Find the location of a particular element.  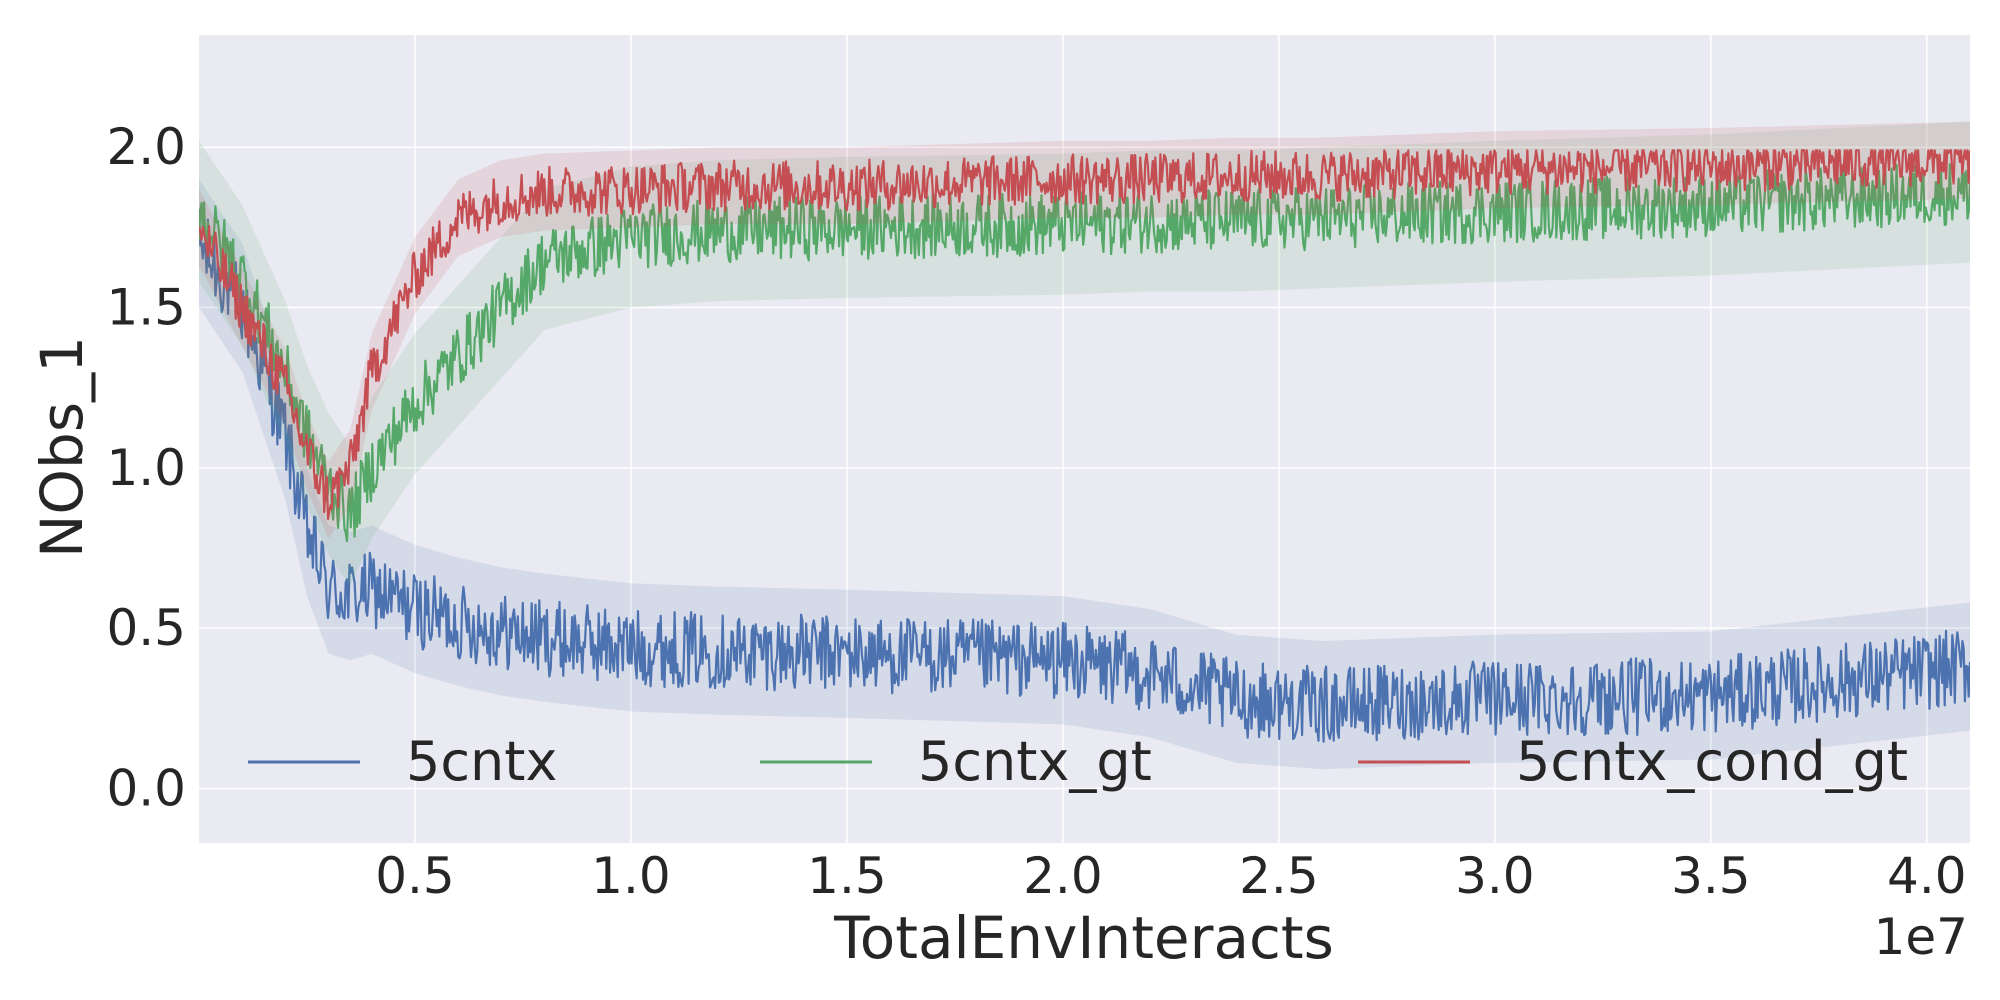

x-tick-label: 3.5 is located at coordinates (1711, 876).